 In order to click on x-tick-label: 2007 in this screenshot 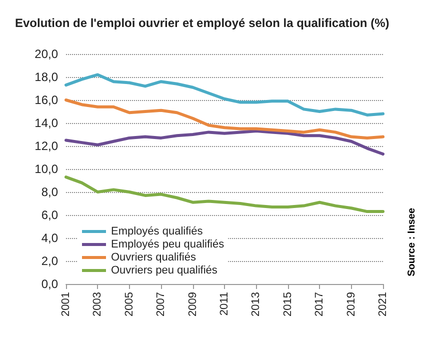, I will do `click(161, 304)`.